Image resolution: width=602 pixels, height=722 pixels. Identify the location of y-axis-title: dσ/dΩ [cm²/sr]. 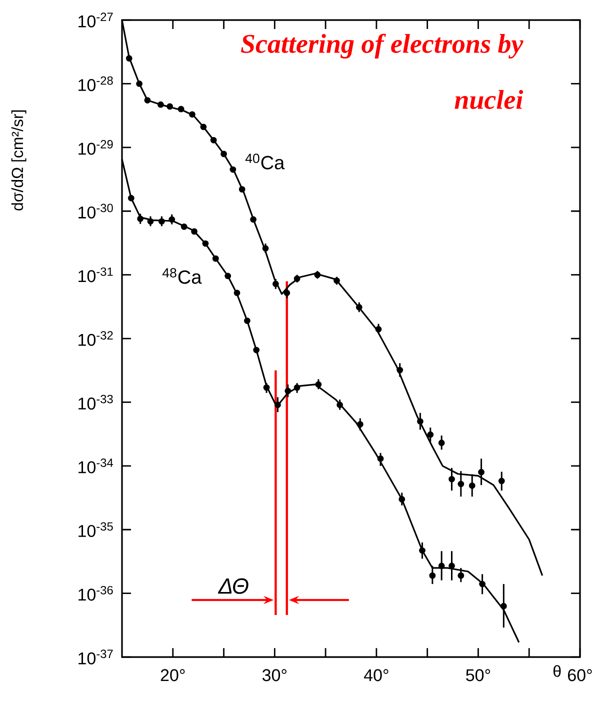
(18, 160).